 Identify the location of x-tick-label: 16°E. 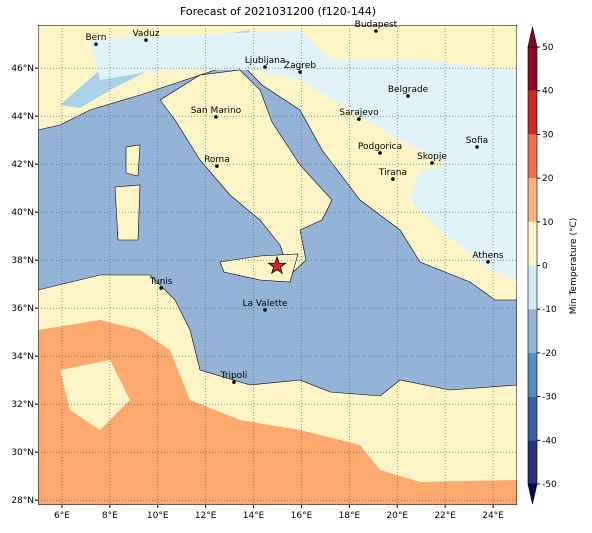
(302, 516).